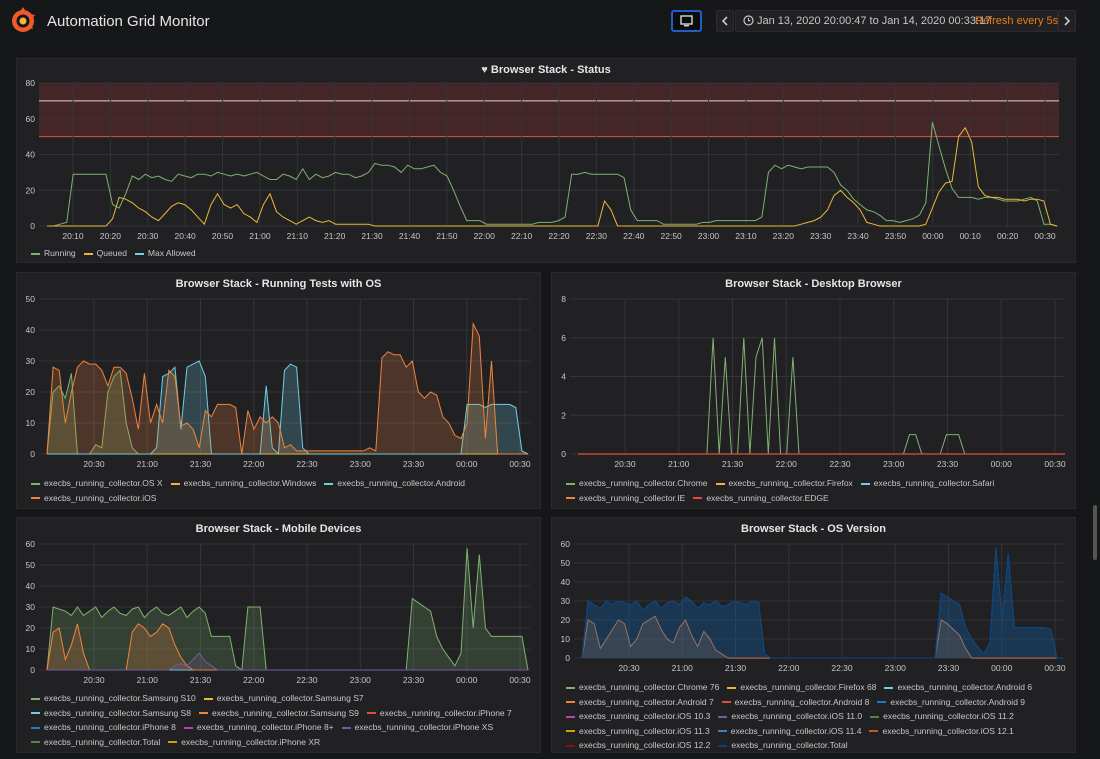  Describe the element at coordinates (165, 253) in the screenshot. I see `legend-item: Max Allowed` at that location.